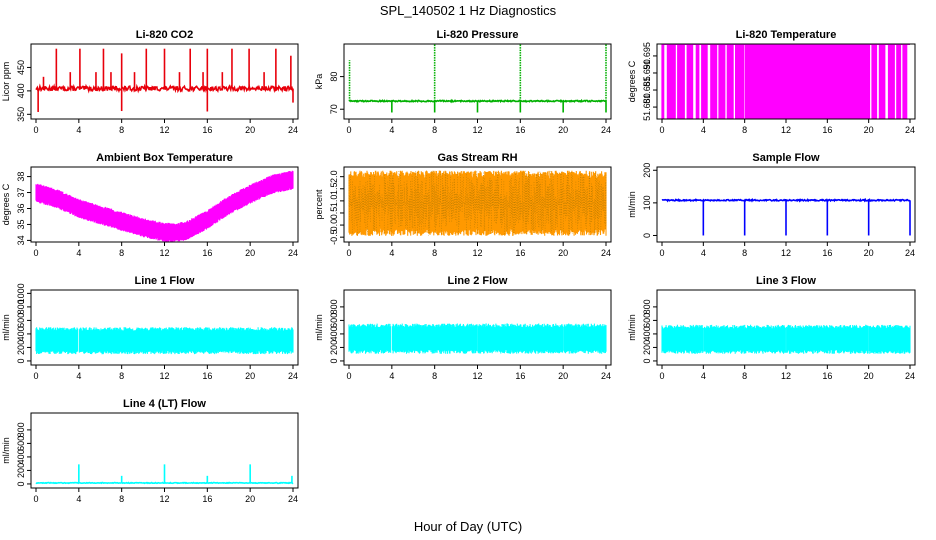  Describe the element at coordinates (647, 347) in the screenshot. I see `ytick-label-line3-200: 200` at that location.